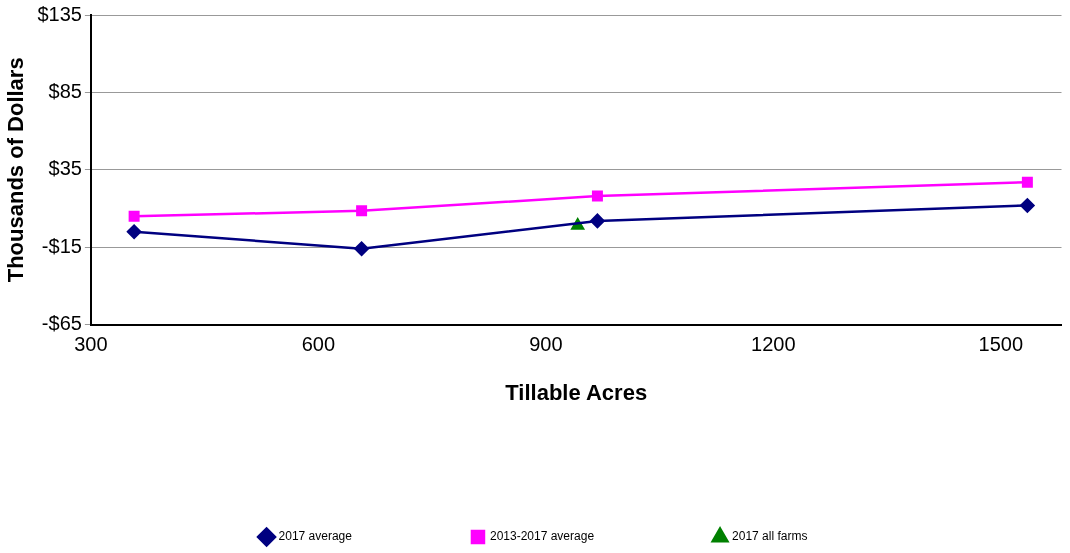 The height and width of the screenshot is (553, 1070). What do you see at coordinates (1001, 344) in the screenshot?
I see `x-tick-label: 1500` at bounding box center [1001, 344].